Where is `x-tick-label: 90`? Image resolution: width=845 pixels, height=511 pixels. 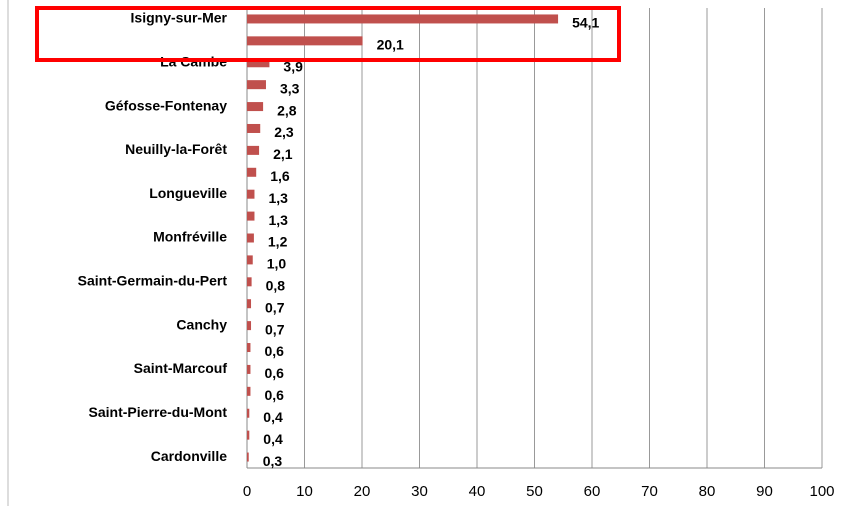 x-tick-label: 90 is located at coordinates (764, 491).